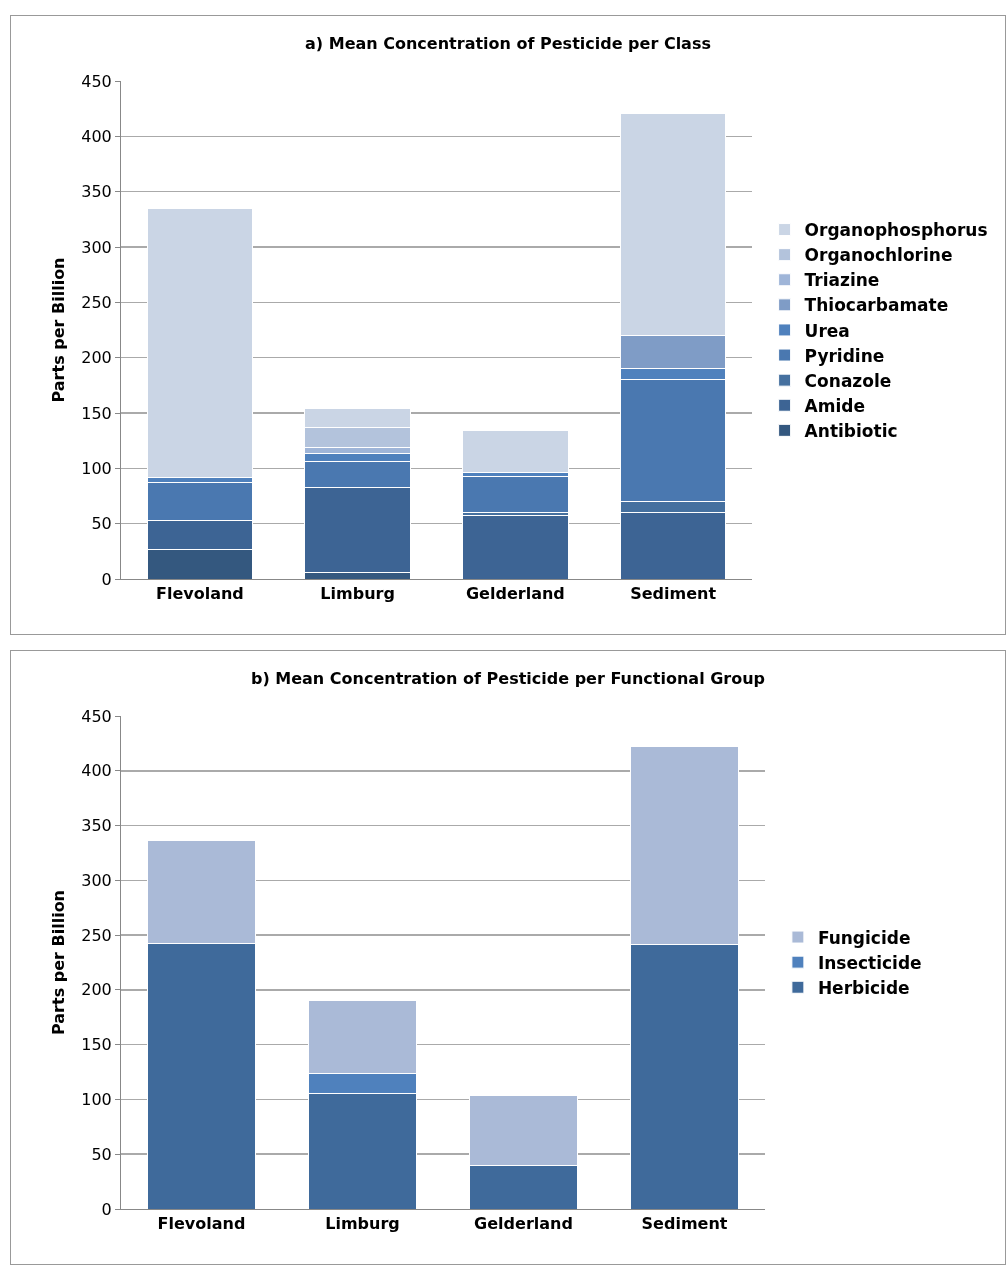 The width and height of the screenshot is (1007, 1265). Describe the element at coordinates (842, 280) in the screenshot. I see `legend-label: Triazine` at that location.